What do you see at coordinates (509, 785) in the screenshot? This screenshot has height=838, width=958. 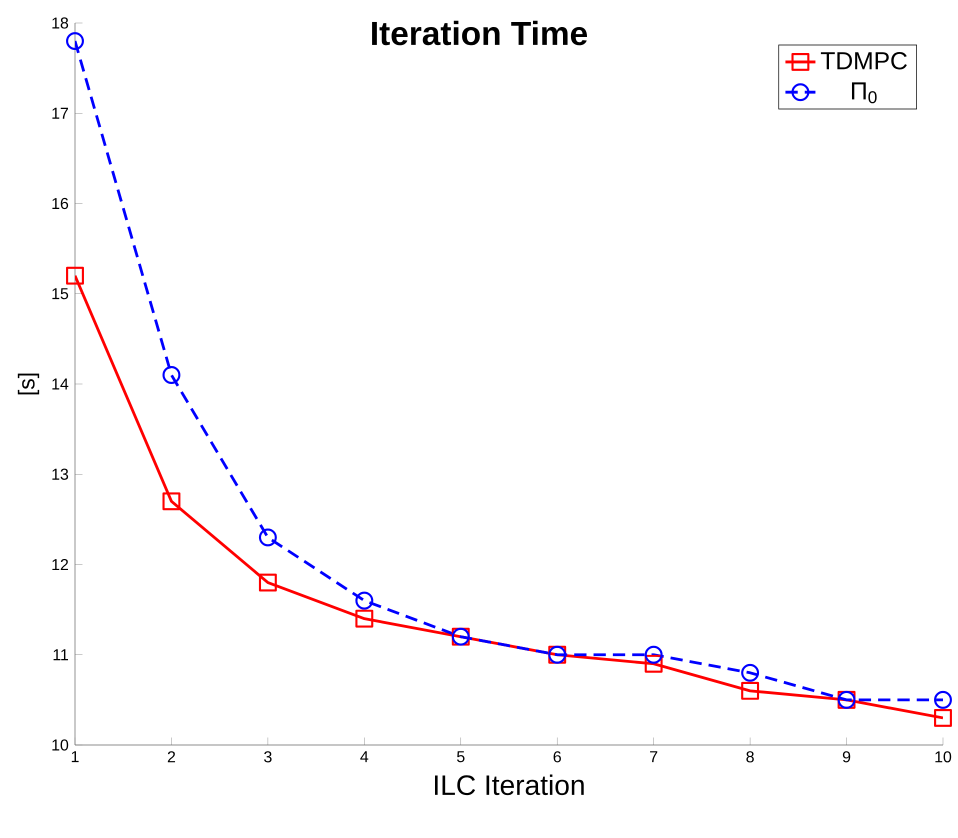 I see `x-axis-title: ILC Iteration` at bounding box center [509, 785].